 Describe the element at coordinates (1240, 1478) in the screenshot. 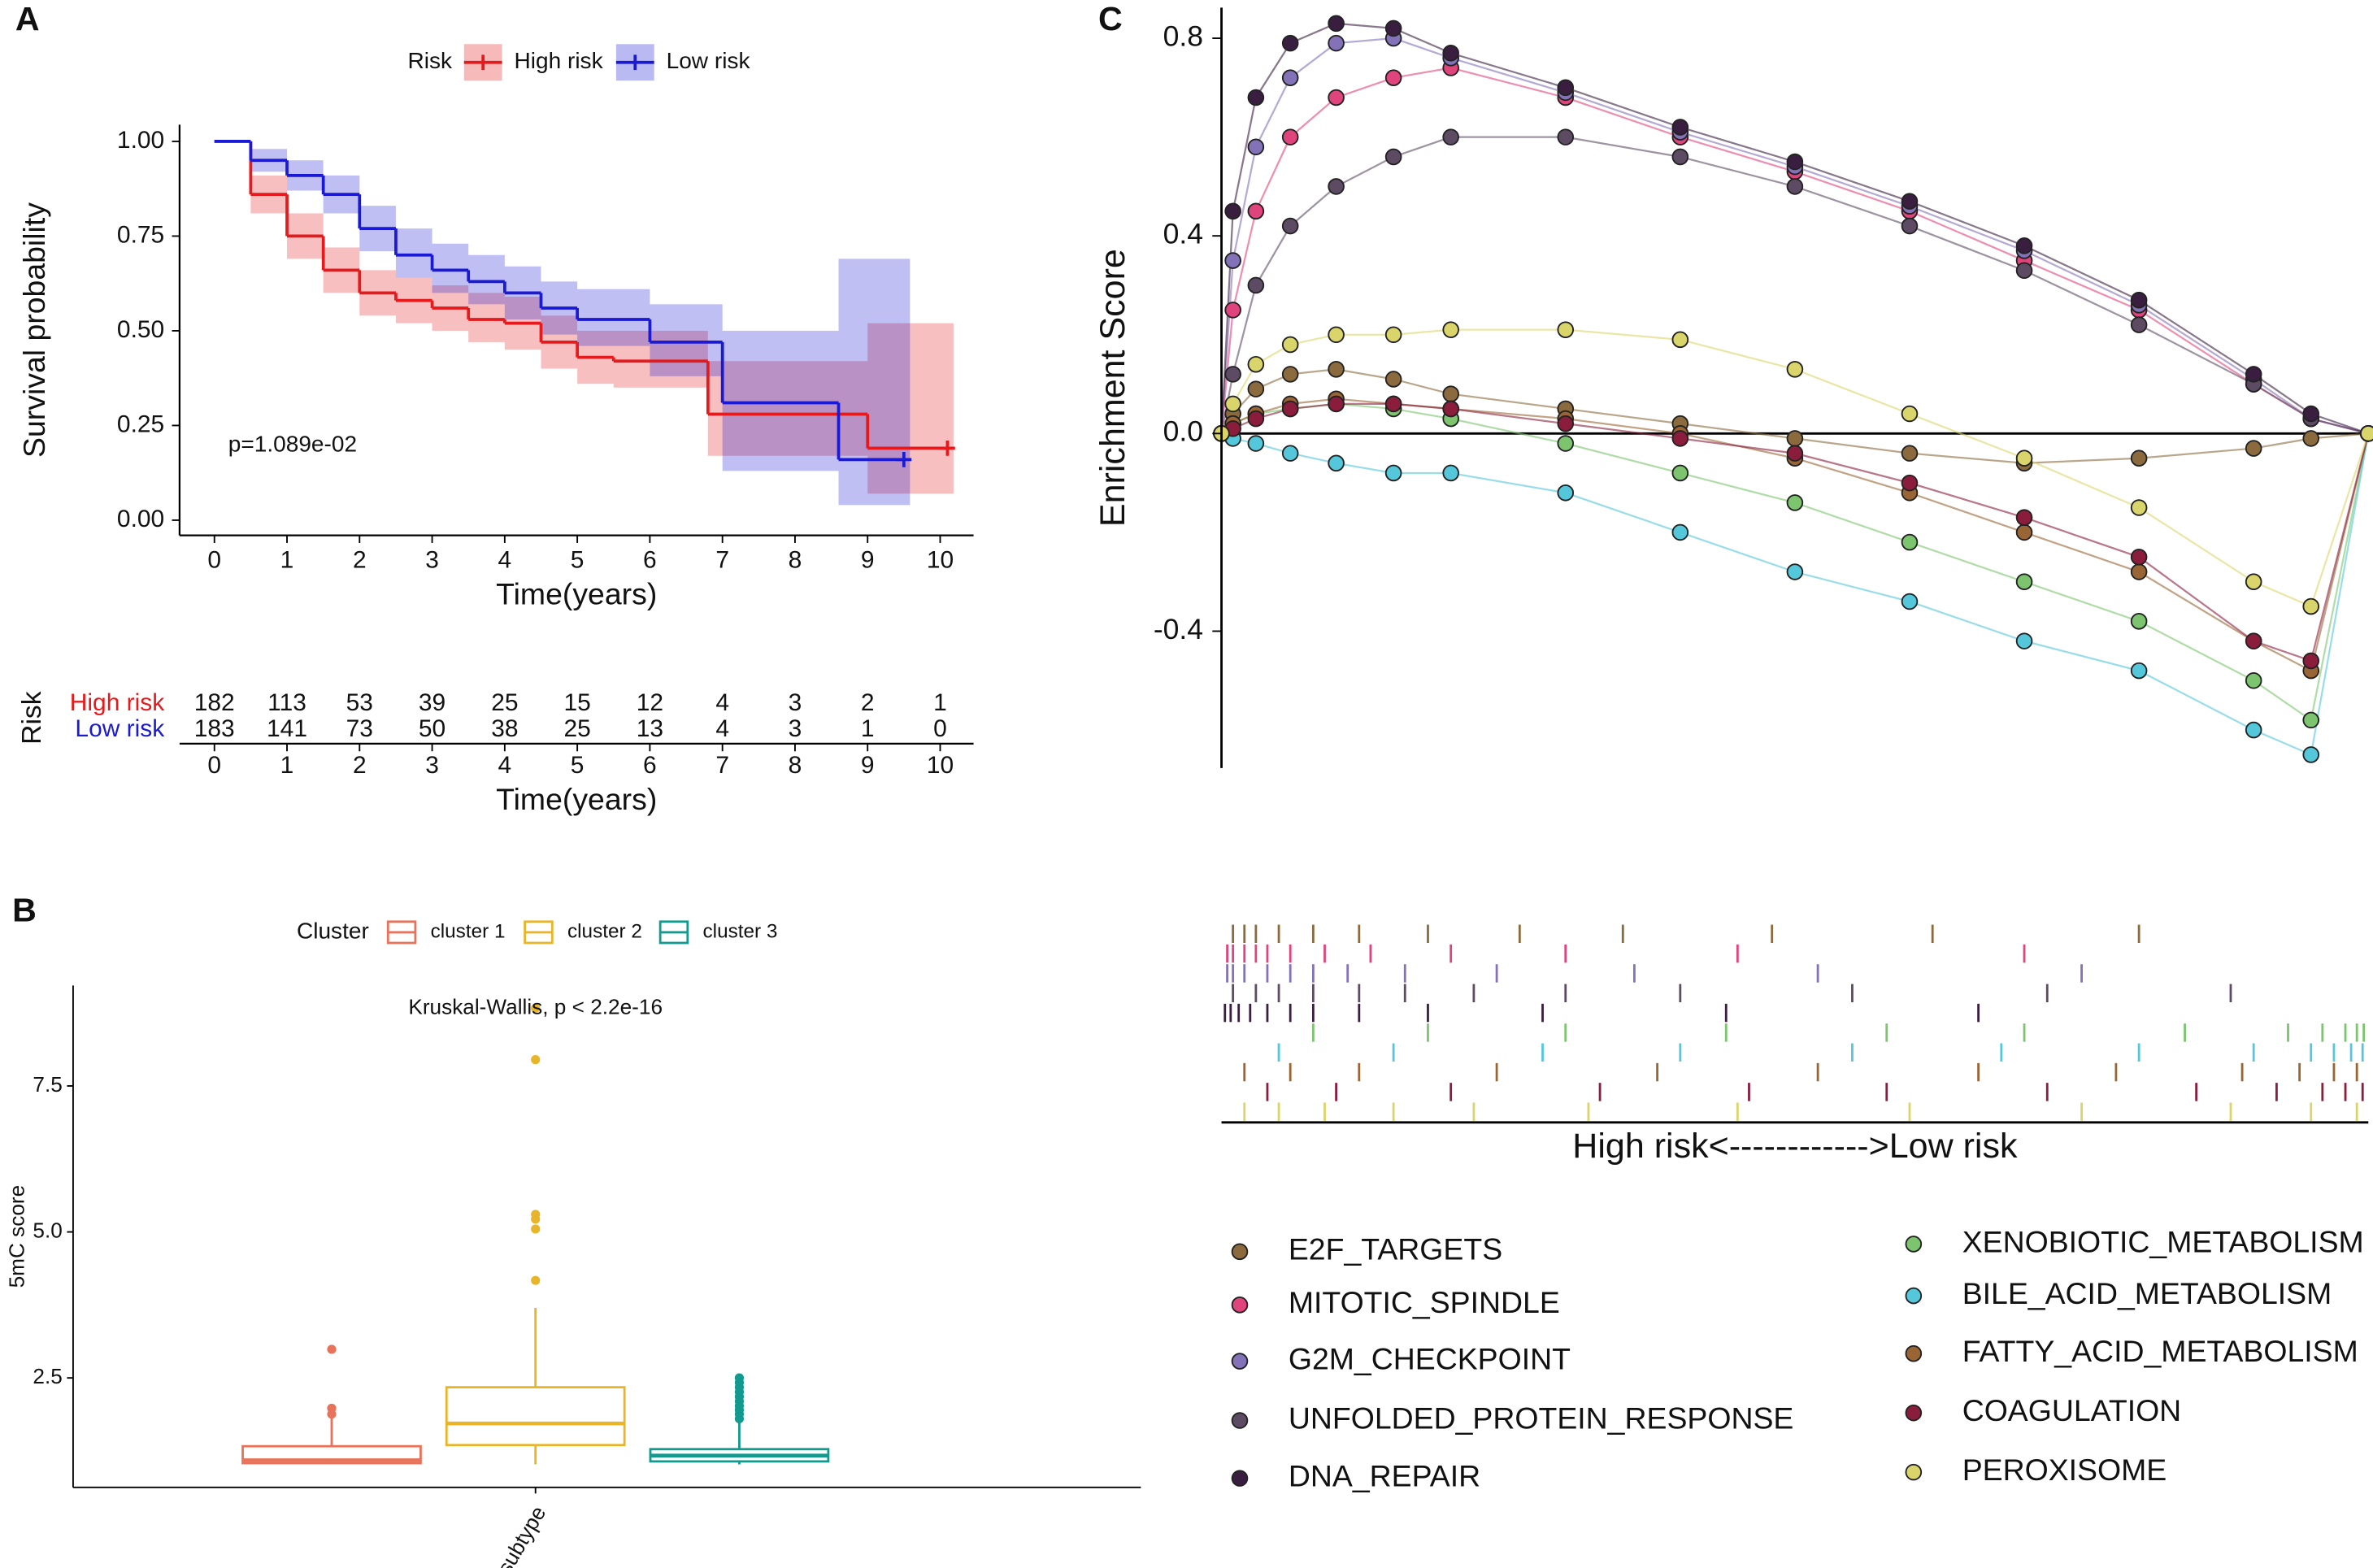

I see `legend-marker` at that location.